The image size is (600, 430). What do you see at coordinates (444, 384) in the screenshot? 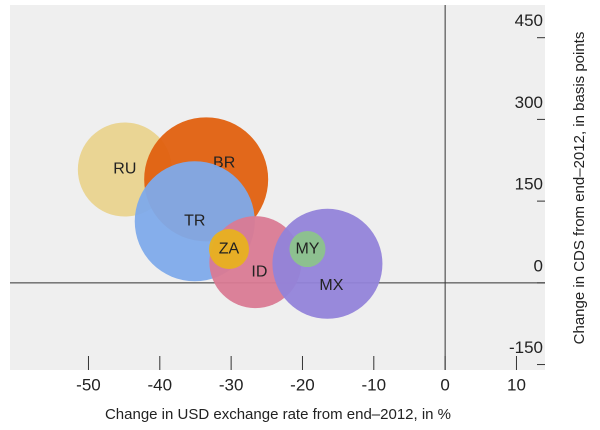
I see `x-tick-label: 0` at bounding box center [444, 384].